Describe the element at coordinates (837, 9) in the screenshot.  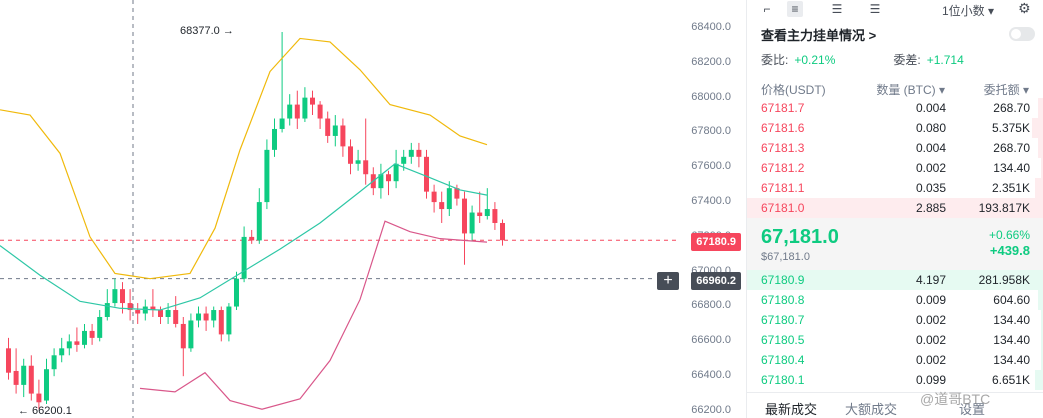
I see `order-book-bids-icon: ☰` at that location.